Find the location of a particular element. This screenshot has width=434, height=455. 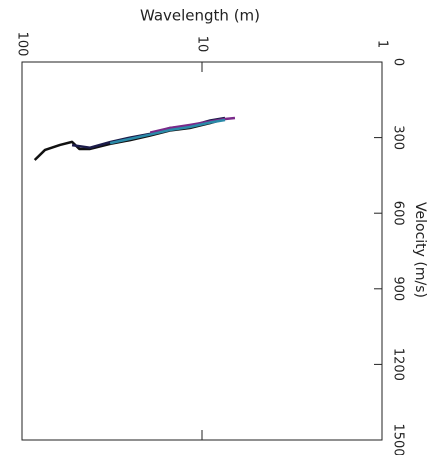

x-tick-label: 1 is located at coordinates (382, 44).